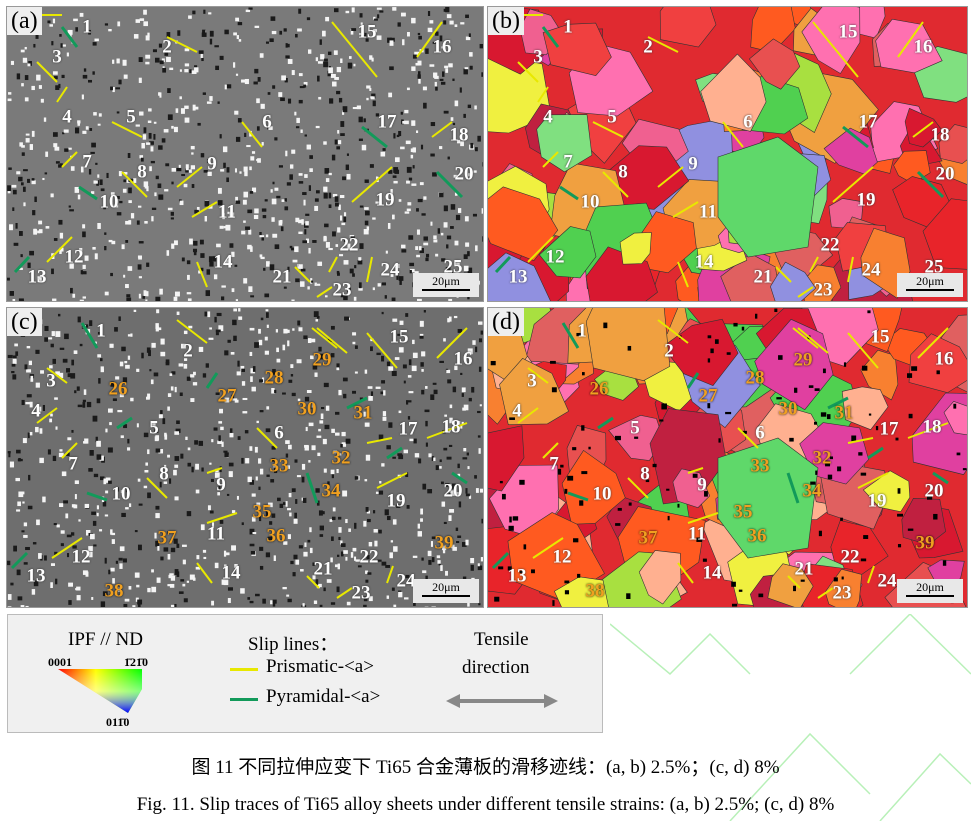 This screenshot has height=821, width=971. Describe the element at coordinates (244, 669) in the screenshot. I see `prismatic-line-swatch` at that location.